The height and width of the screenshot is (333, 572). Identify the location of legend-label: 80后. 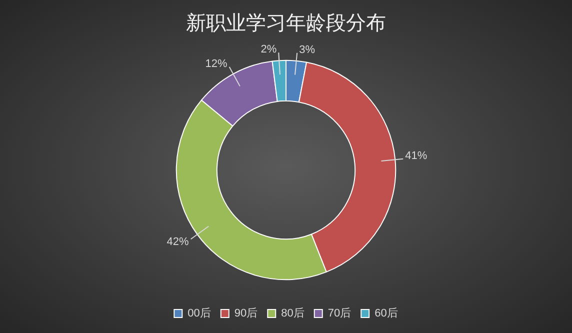
(292, 313).